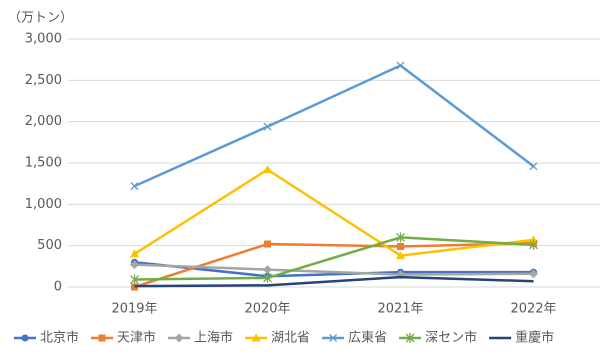  What do you see at coordinates (534, 338) in the screenshot?
I see `legend-label: 重慶市` at bounding box center [534, 338].